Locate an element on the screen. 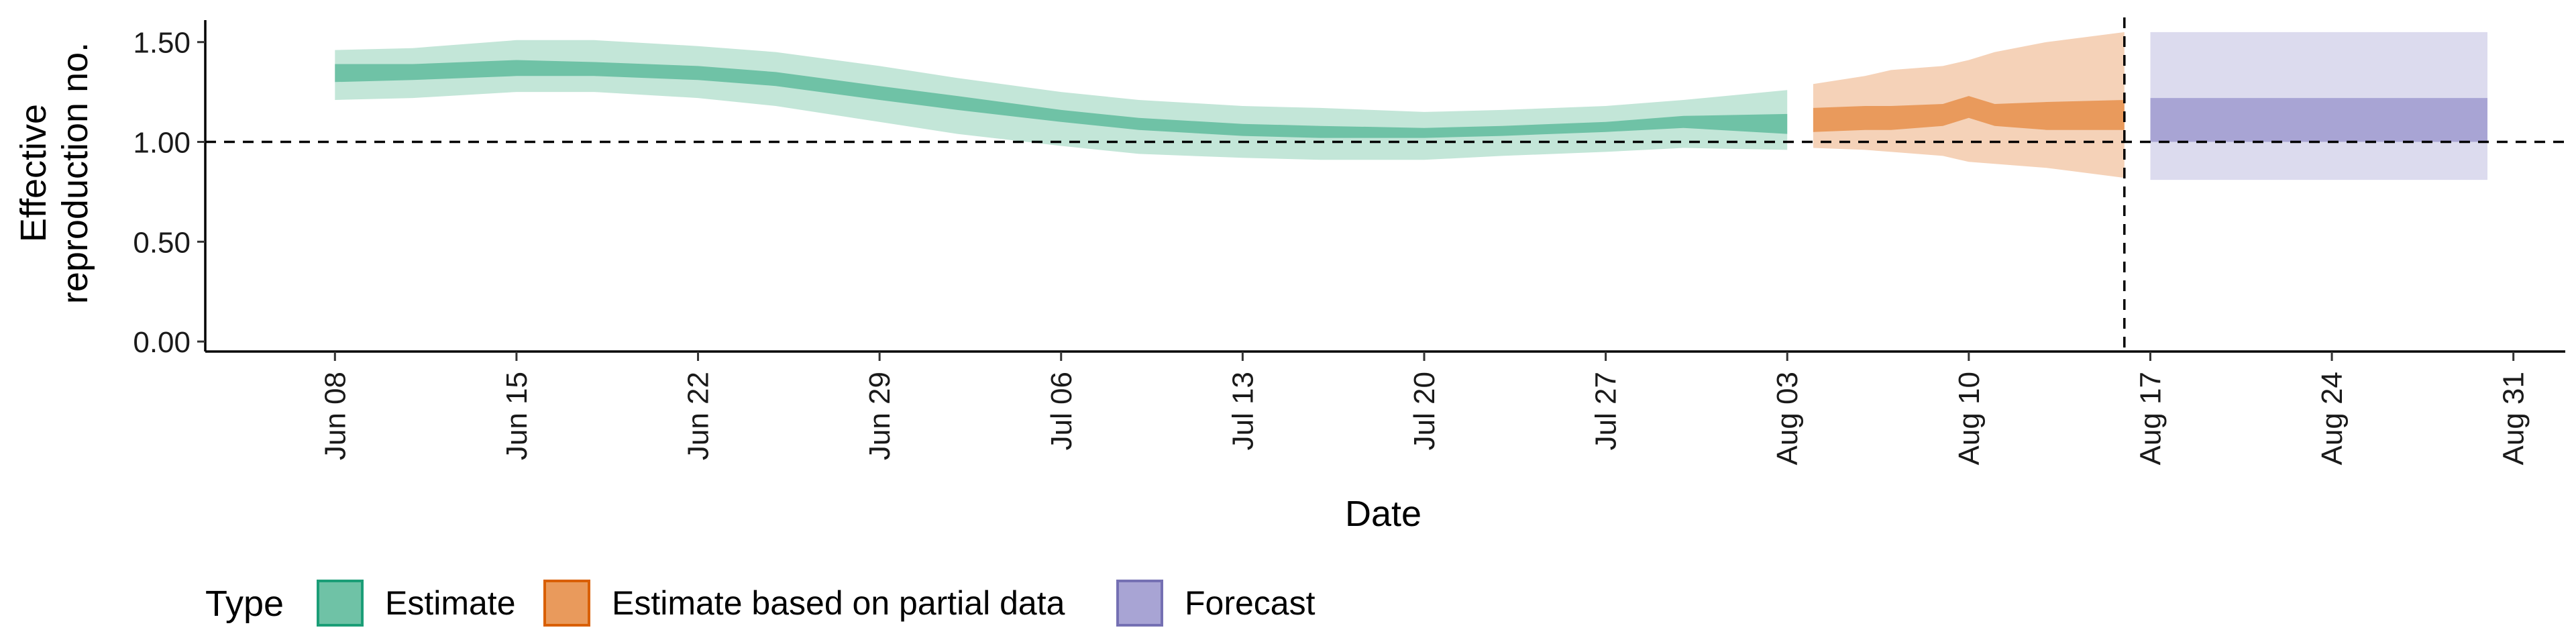 The height and width of the screenshot is (644, 2576). x-tick-label: Aug 17 is located at coordinates (2151, 418).